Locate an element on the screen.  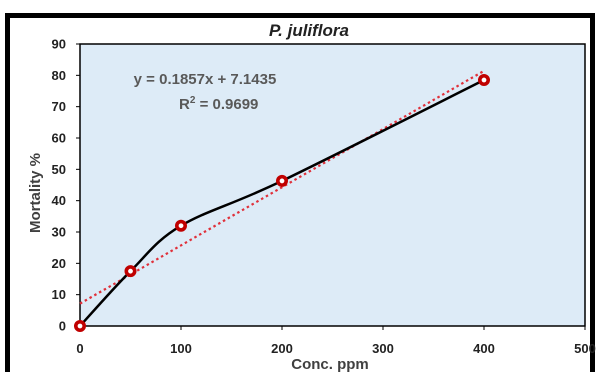
x-tick-label: 0 is located at coordinates (79, 348).